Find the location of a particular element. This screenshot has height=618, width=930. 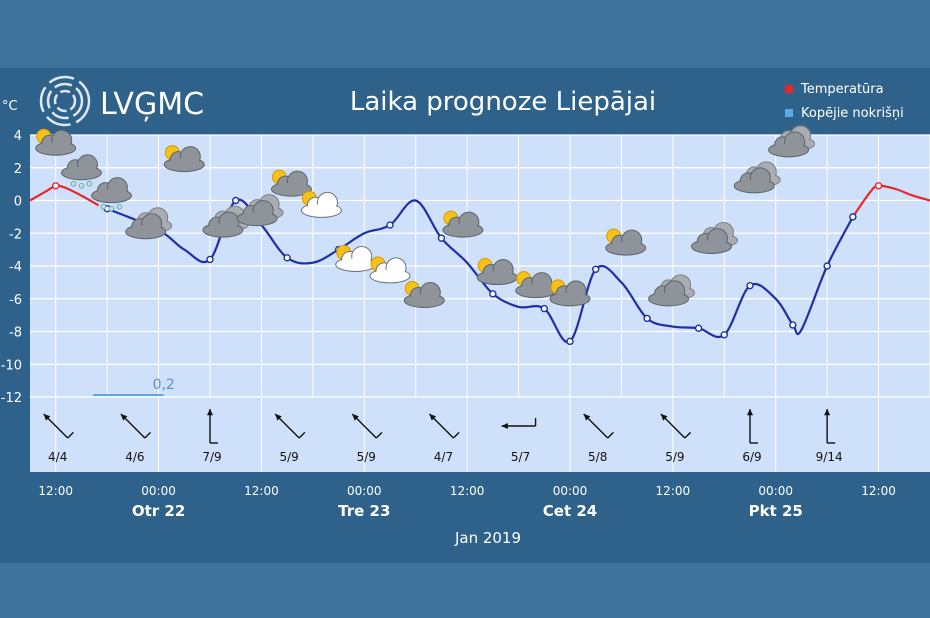

wind-arrow-8: 5/9 is located at coordinates (676, 438).